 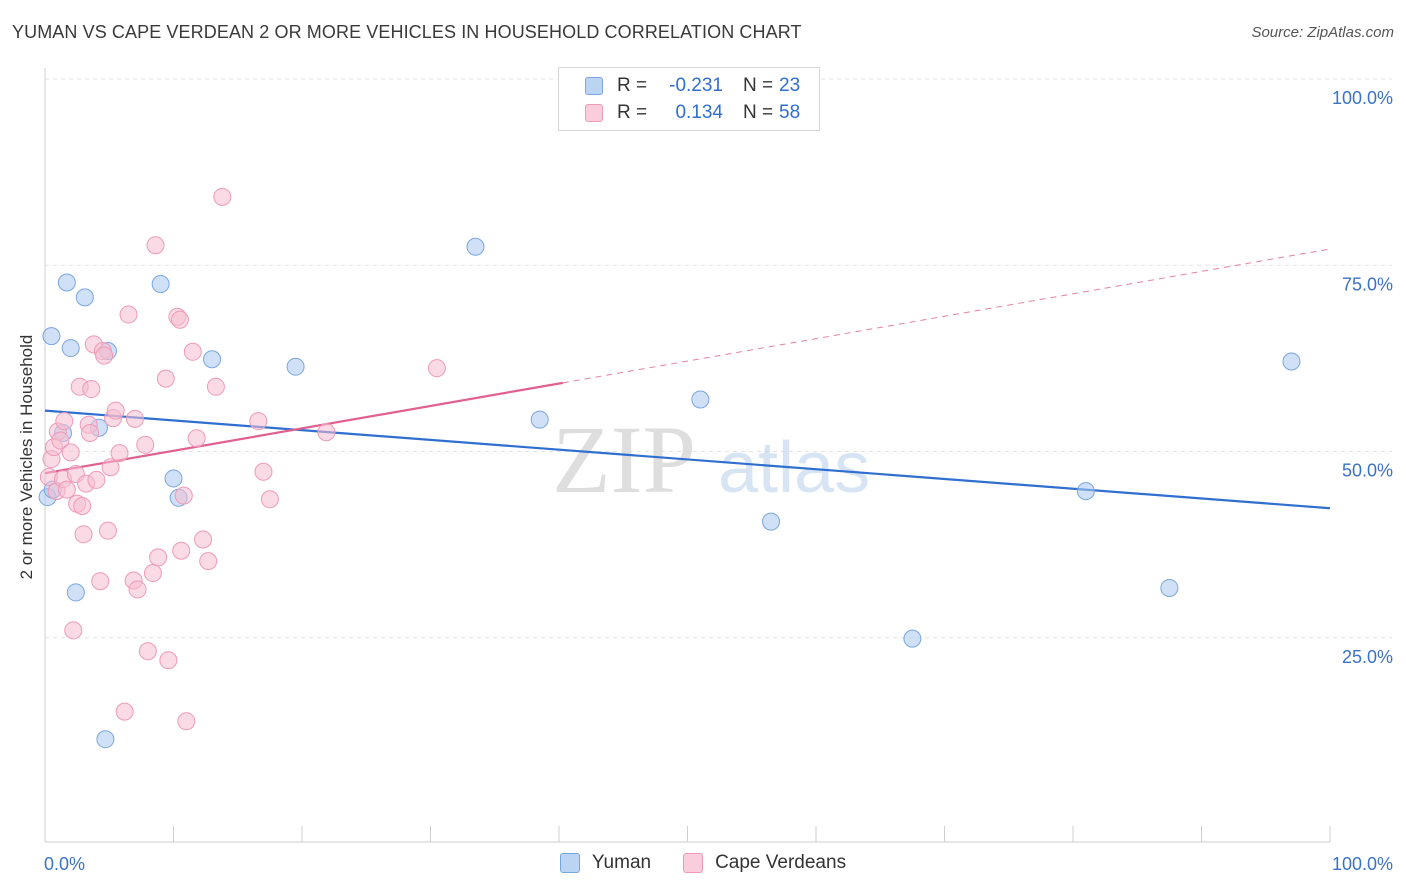 I want to click on series-swatch-yuman, so click(x=569, y=863).